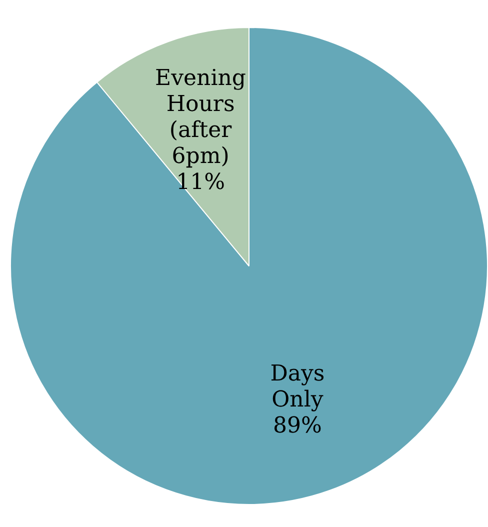  I want to click on data-label: 89%, so click(297, 425).